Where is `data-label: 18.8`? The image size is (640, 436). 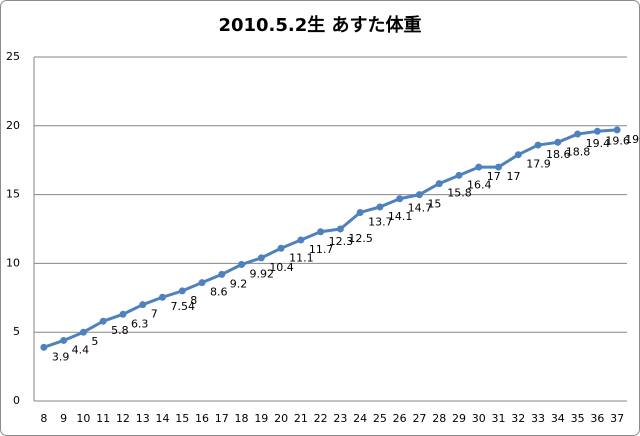 data-label: 18.8 is located at coordinates (578, 151).